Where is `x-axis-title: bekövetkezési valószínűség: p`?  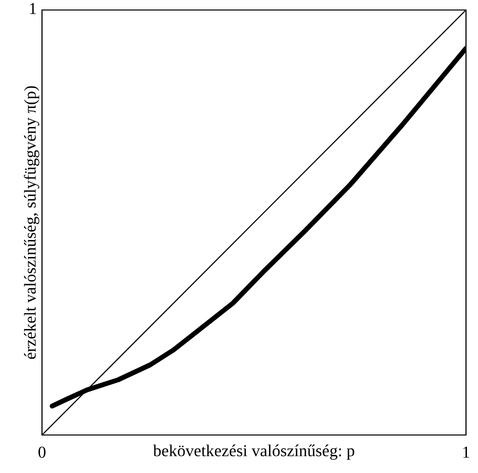
x-axis-title: bekövetkezési valószínűség: p is located at coordinates (253, 452).